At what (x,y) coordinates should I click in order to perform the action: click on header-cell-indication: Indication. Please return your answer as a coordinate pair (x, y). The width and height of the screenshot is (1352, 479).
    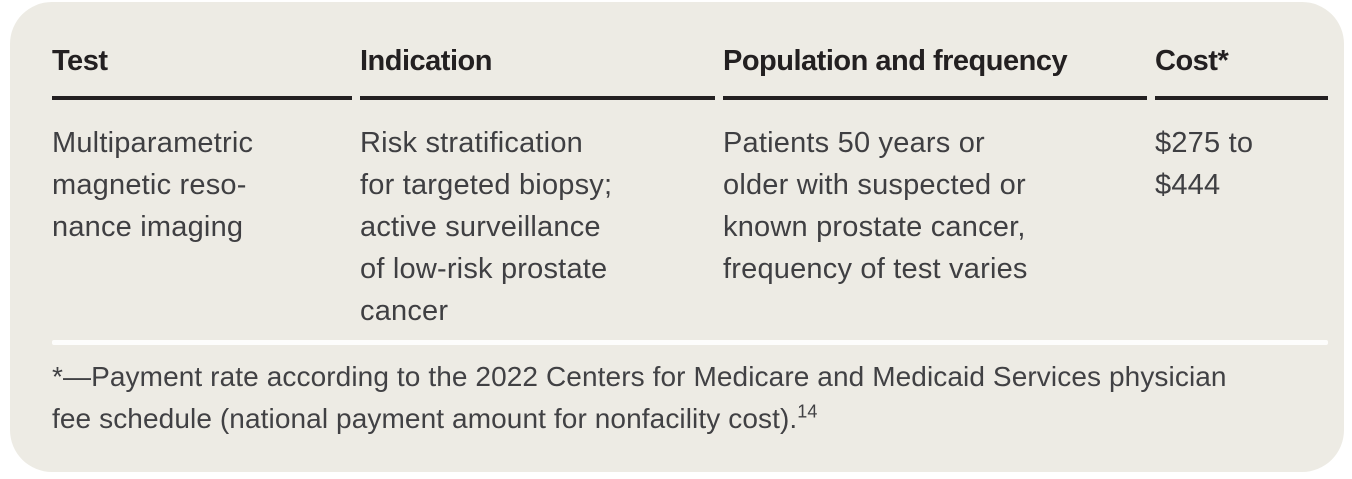
    Looking at the image, I should click on (537, 72).